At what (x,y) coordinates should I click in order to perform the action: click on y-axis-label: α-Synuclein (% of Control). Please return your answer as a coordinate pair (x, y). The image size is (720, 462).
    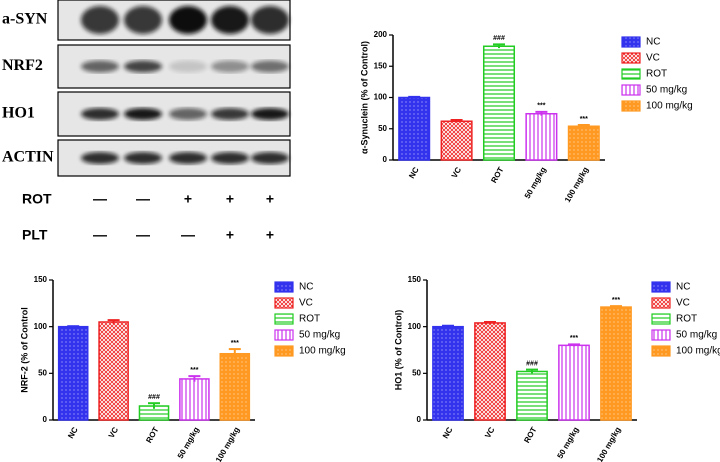
    Looking at the image, I should click on (364, 97).